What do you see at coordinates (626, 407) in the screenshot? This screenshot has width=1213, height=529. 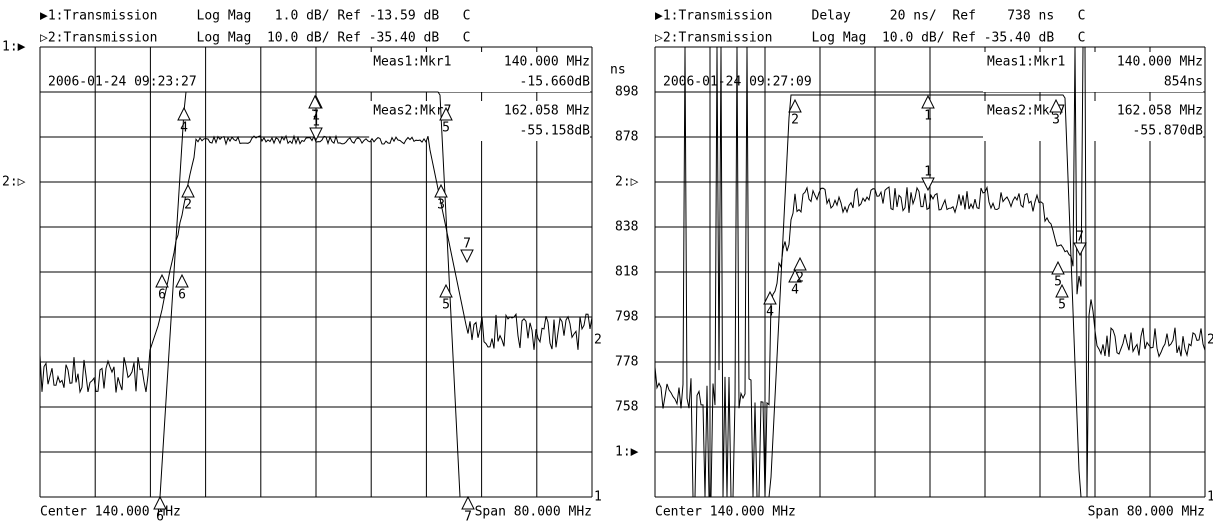 I see `y-label: 758` at bounding box center [626, 407].